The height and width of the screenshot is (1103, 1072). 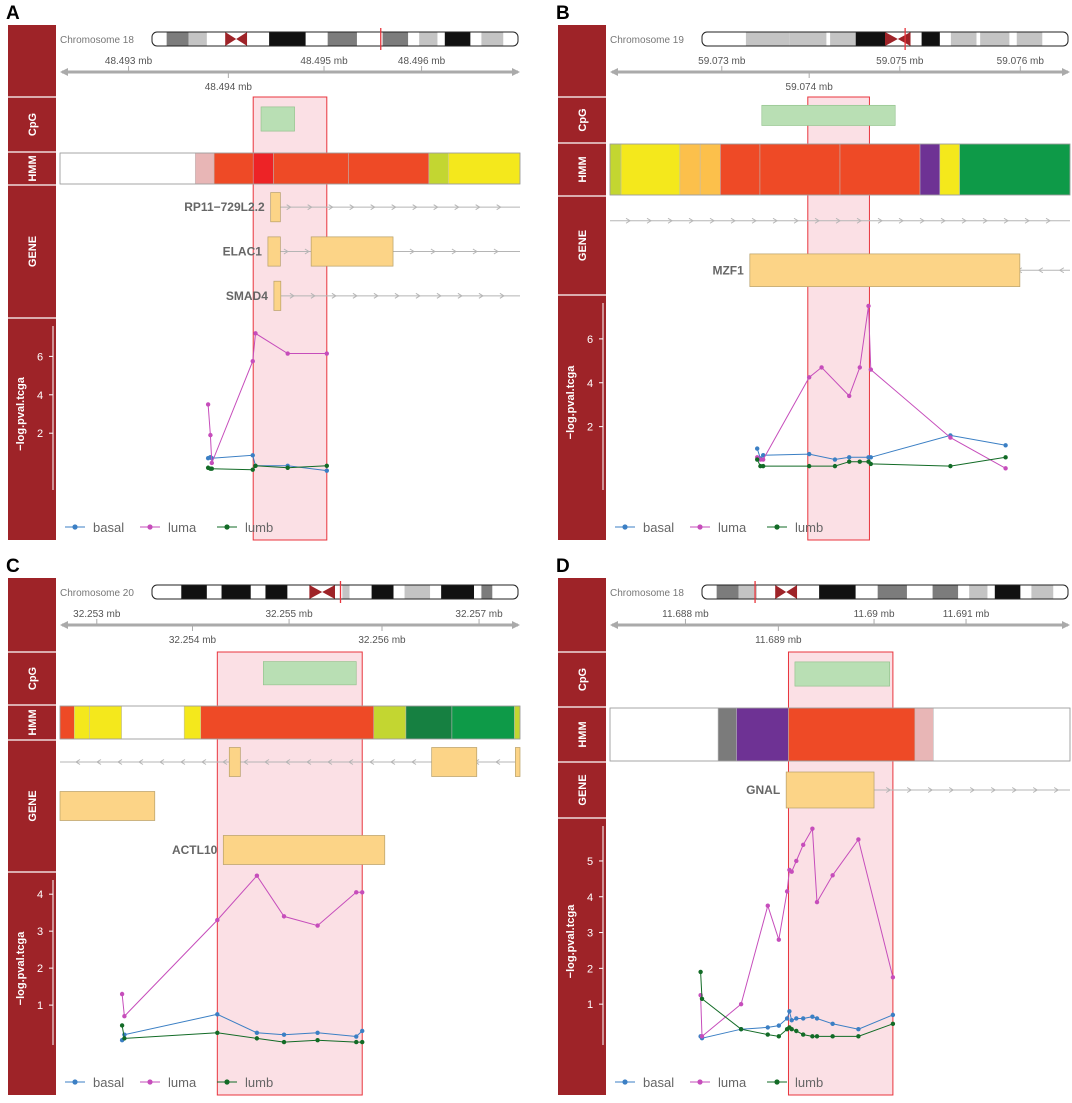 What do you see at coordinates (885, 592) in the screenshot?
I see `chromosome-ideogram` at bounding box center [885, 592].